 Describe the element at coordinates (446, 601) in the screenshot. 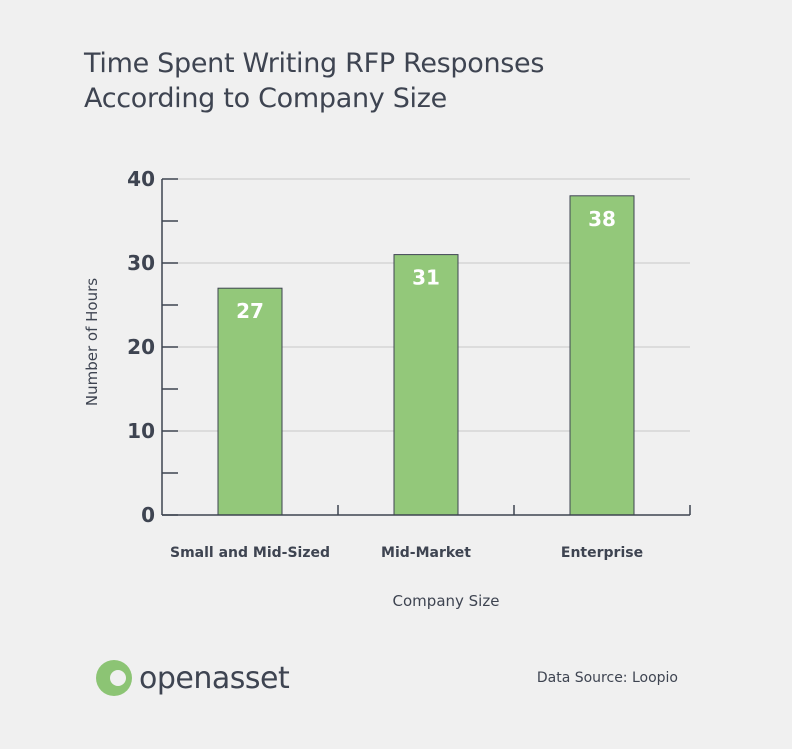

I see `x-axis-title: Company Size` at that location.